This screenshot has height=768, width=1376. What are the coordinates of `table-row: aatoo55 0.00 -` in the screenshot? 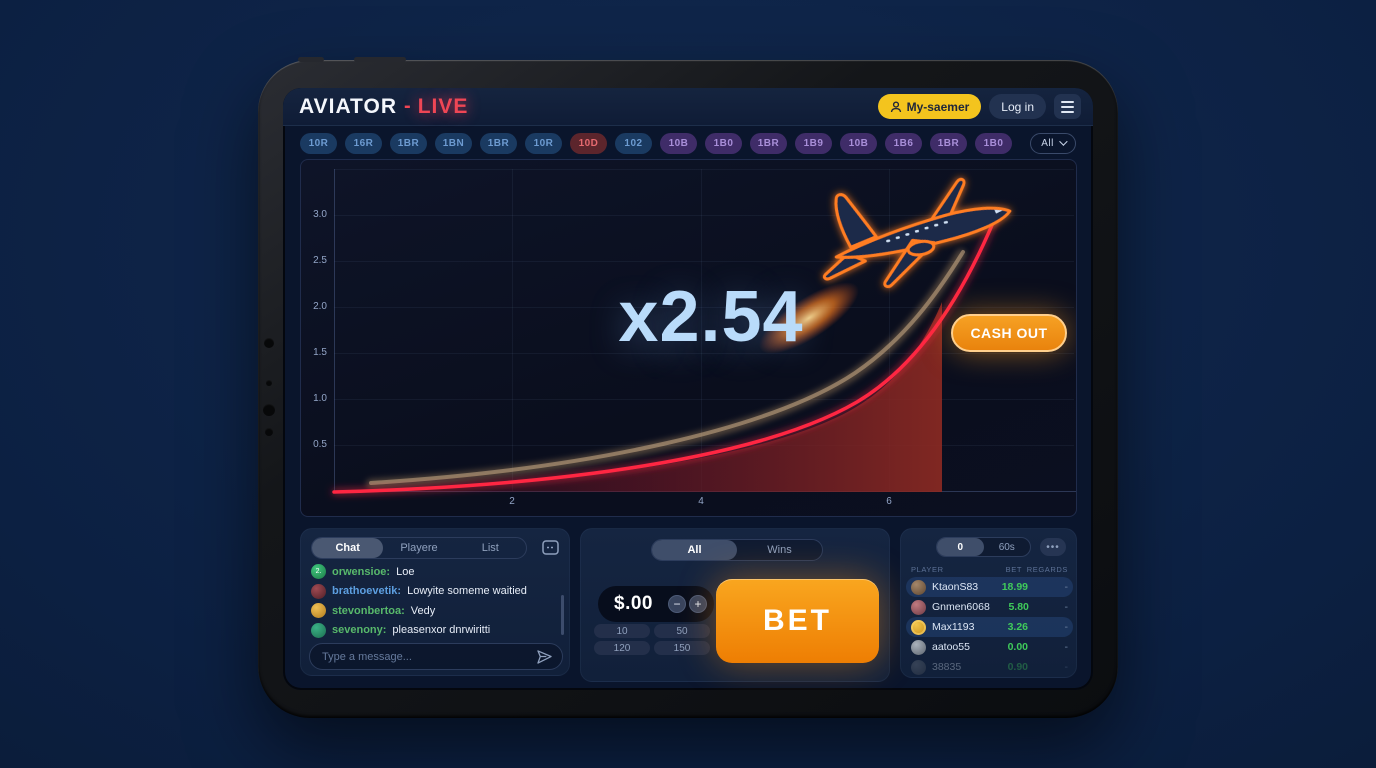 It's located at (989, 647).